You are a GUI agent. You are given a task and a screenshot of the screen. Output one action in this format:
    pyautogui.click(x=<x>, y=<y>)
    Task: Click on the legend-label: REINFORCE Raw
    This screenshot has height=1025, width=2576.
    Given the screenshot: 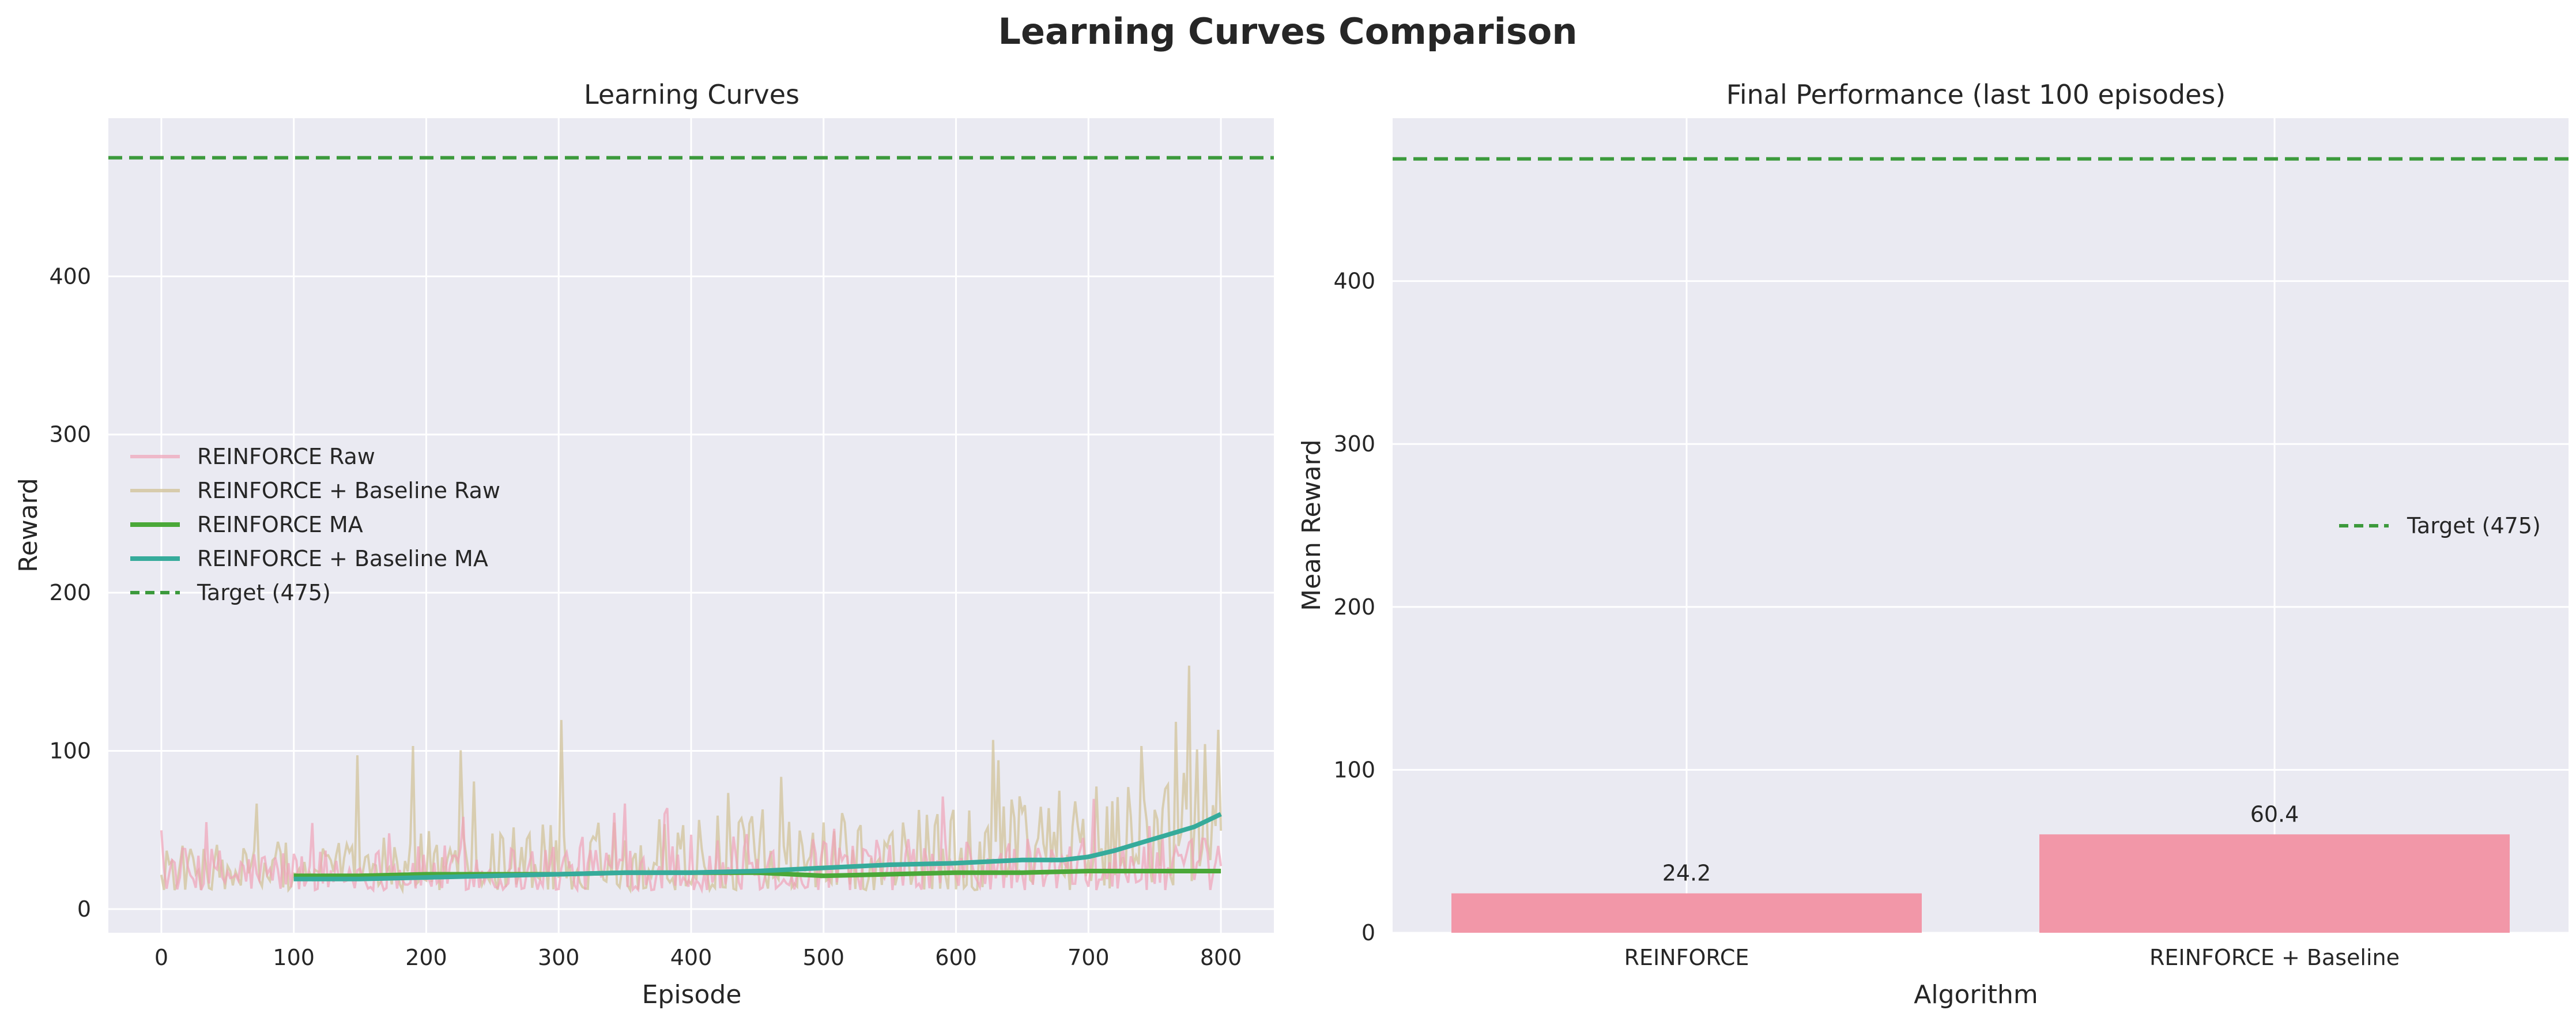 What is the action you would take?
    pyautogui.click(x=286, y=457)
    